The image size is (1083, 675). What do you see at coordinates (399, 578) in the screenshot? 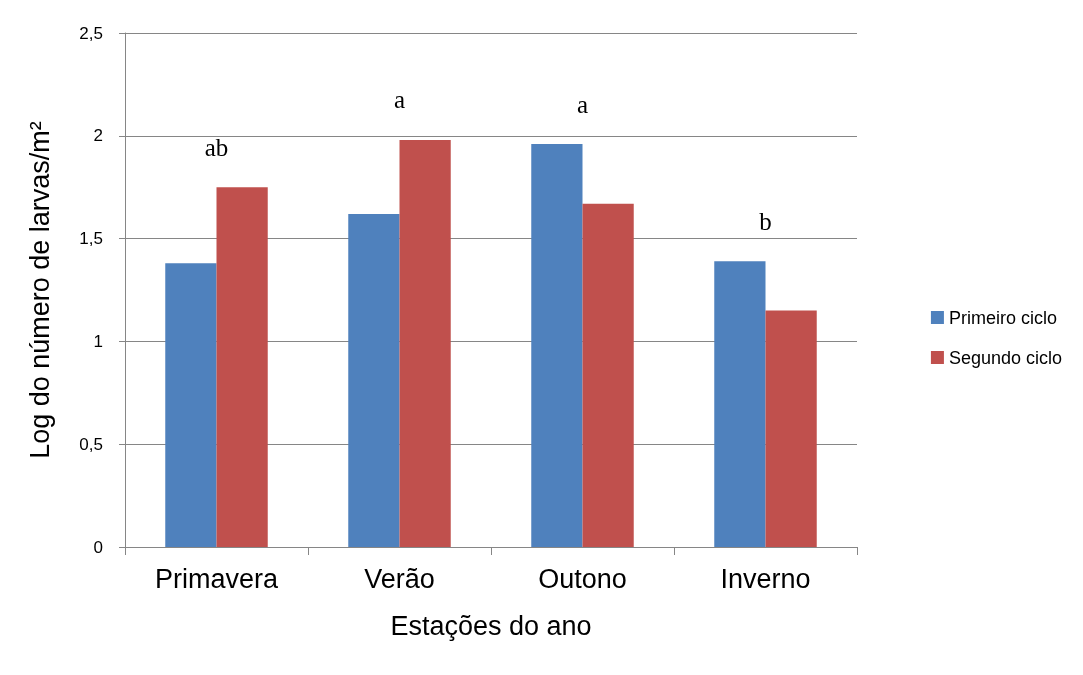
I see `x-tick-label: Verão` at bounding box center [399, 578].